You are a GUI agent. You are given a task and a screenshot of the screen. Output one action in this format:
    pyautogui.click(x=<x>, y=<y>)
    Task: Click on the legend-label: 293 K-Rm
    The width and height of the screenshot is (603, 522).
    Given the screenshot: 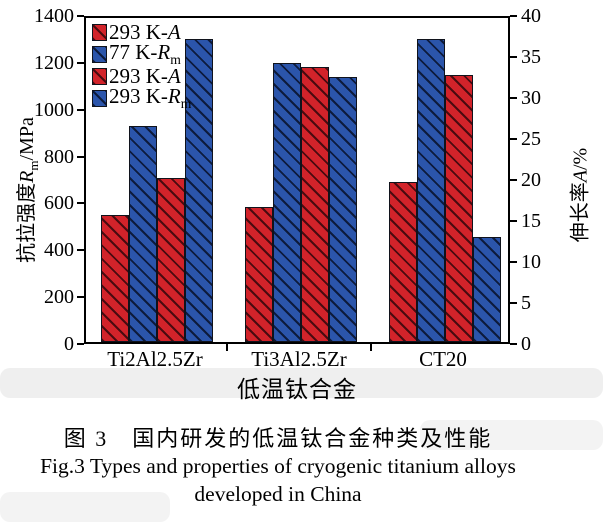 What is the action you would take?
    pyautogui.click(x=150, y=97)
    